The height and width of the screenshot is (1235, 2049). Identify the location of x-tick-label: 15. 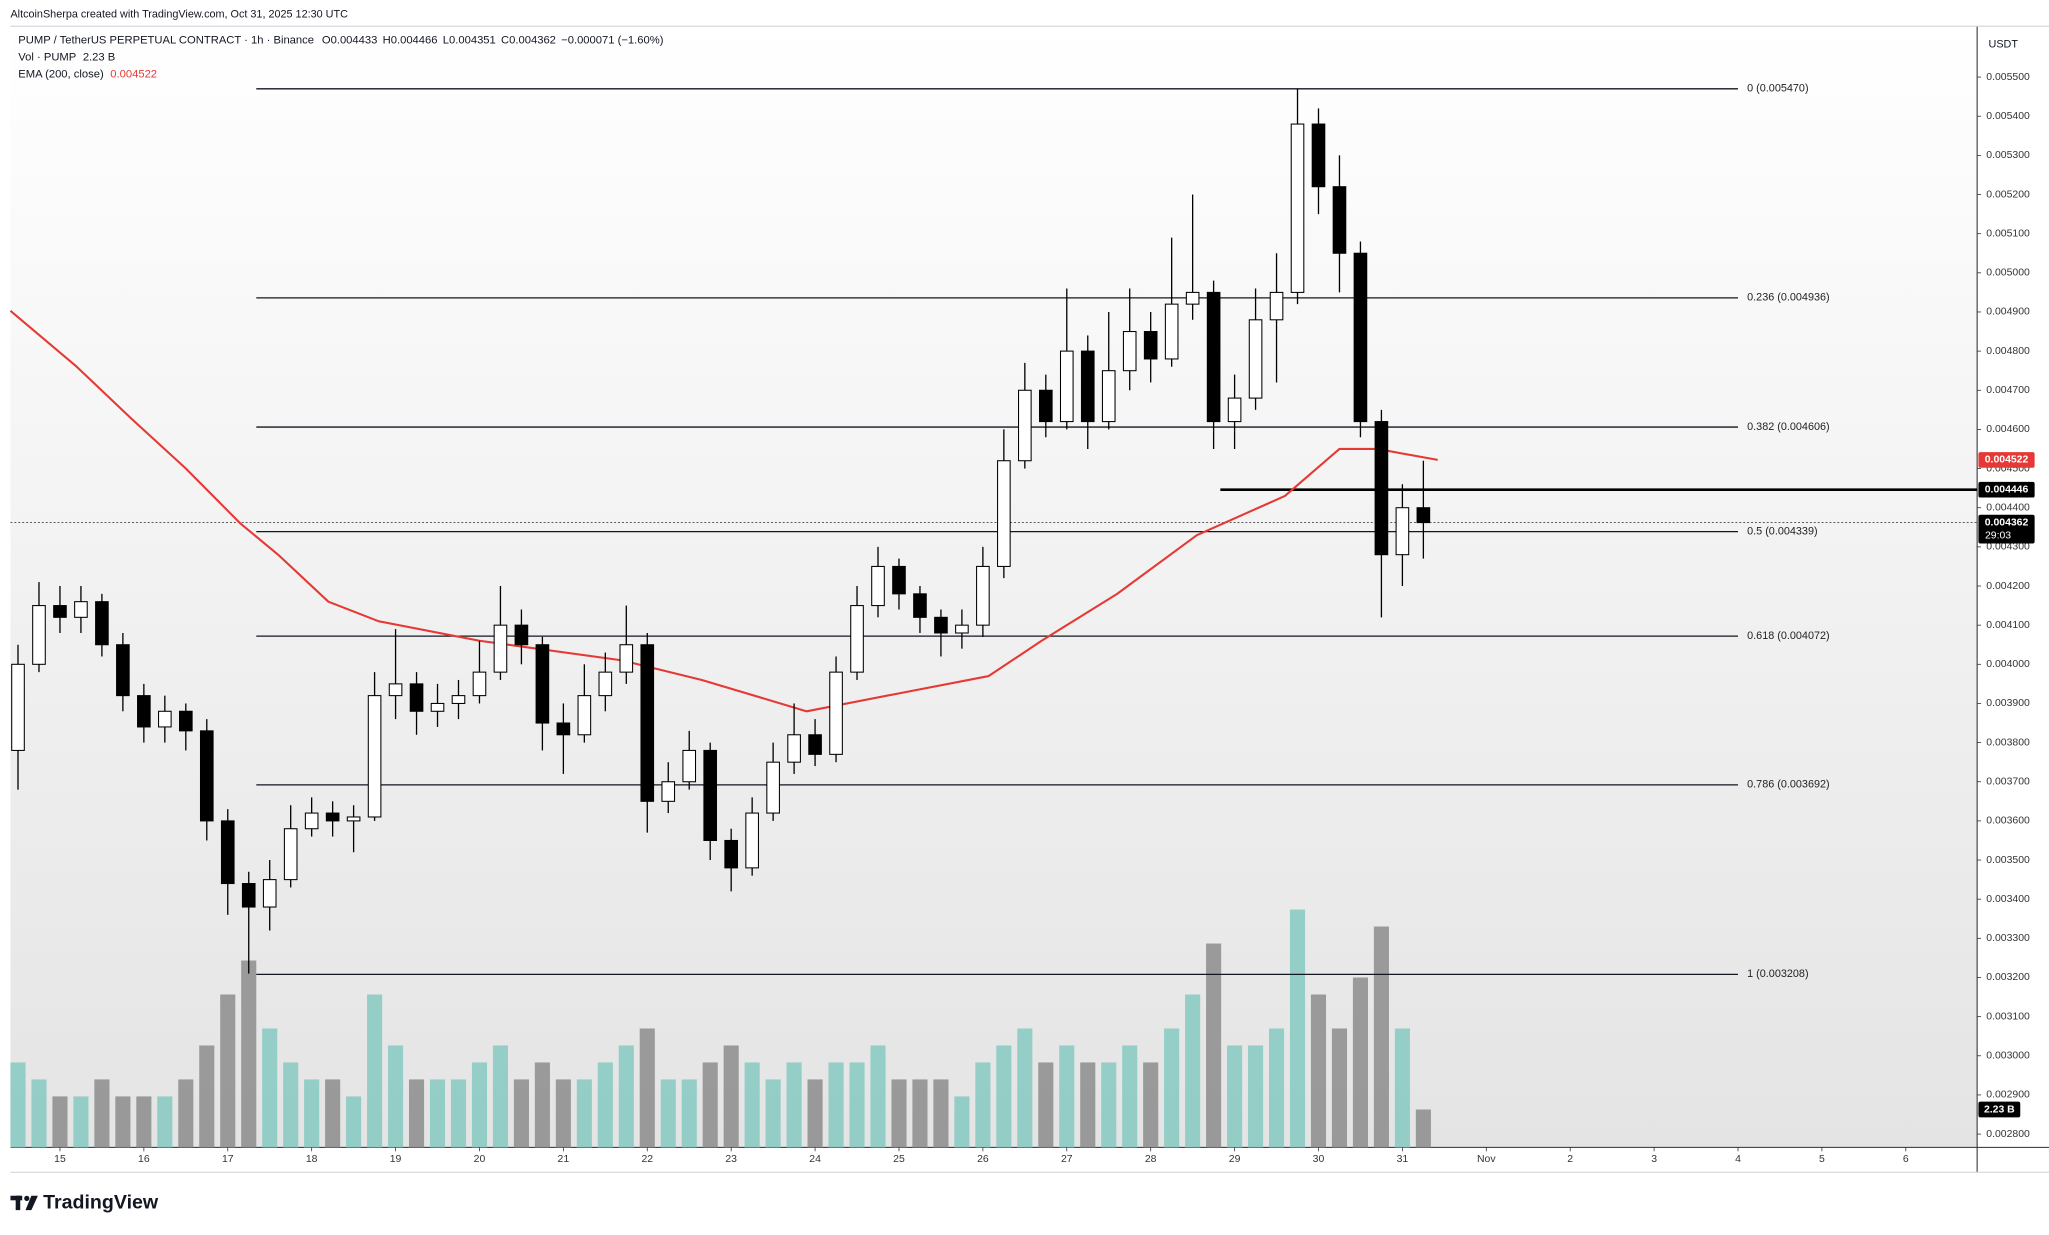
(60, 1159).